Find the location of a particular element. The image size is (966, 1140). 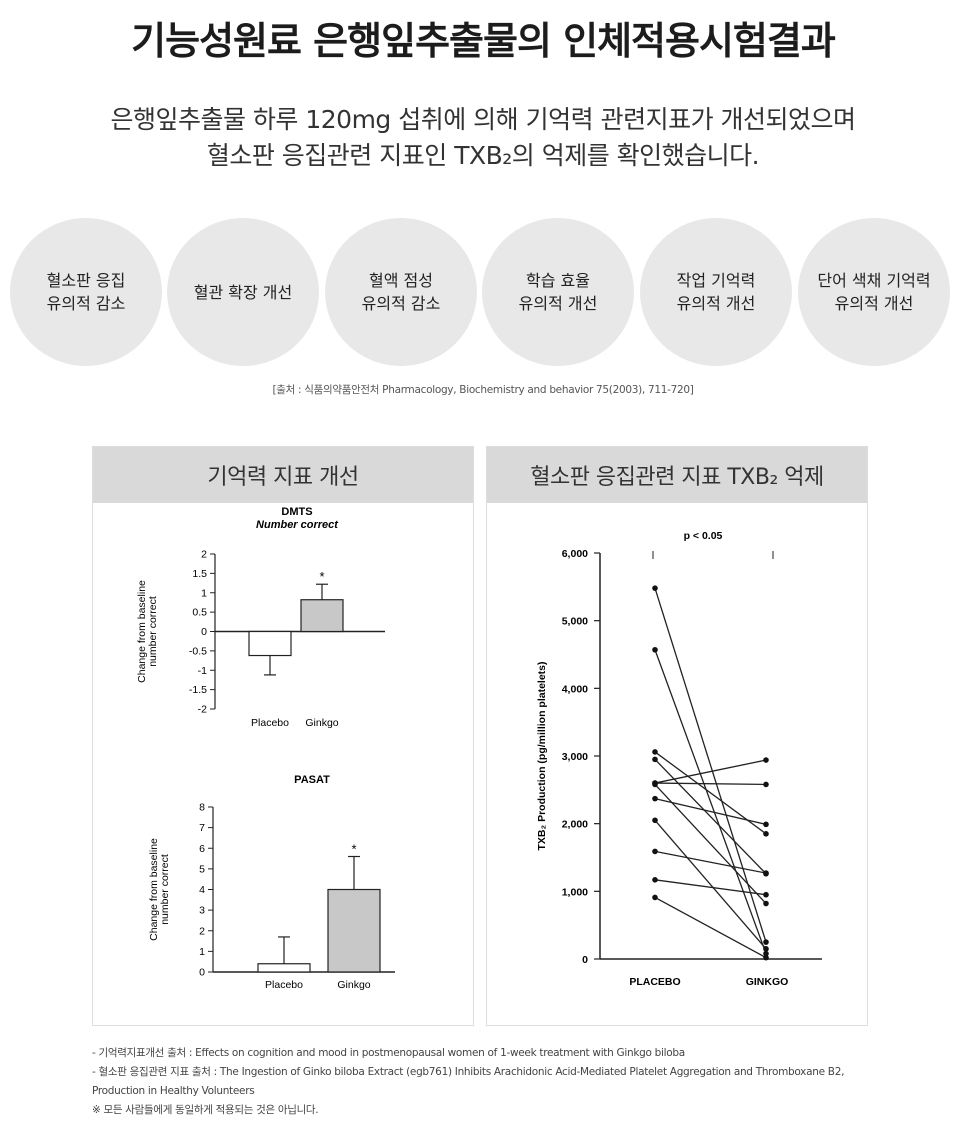

benefit-label: 혈소판 응집 유의적 감소 is located at coordinates (86, 292).